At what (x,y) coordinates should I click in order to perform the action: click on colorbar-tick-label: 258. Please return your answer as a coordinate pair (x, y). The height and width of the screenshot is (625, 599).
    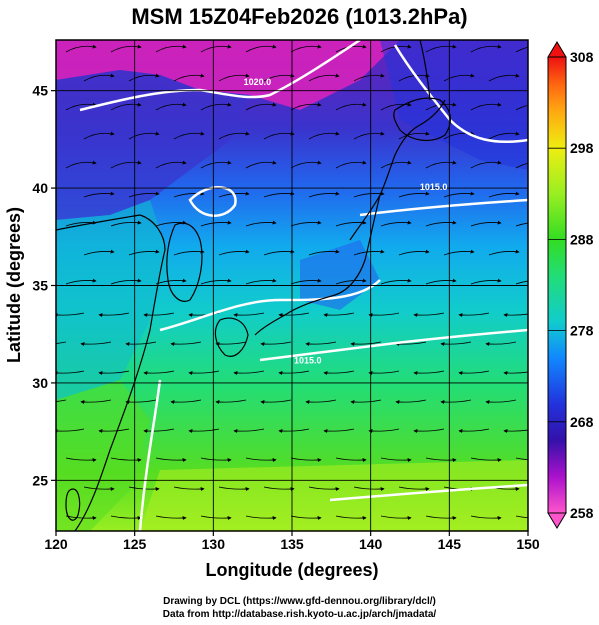
    Looking at the image, I should click on (582, 513).